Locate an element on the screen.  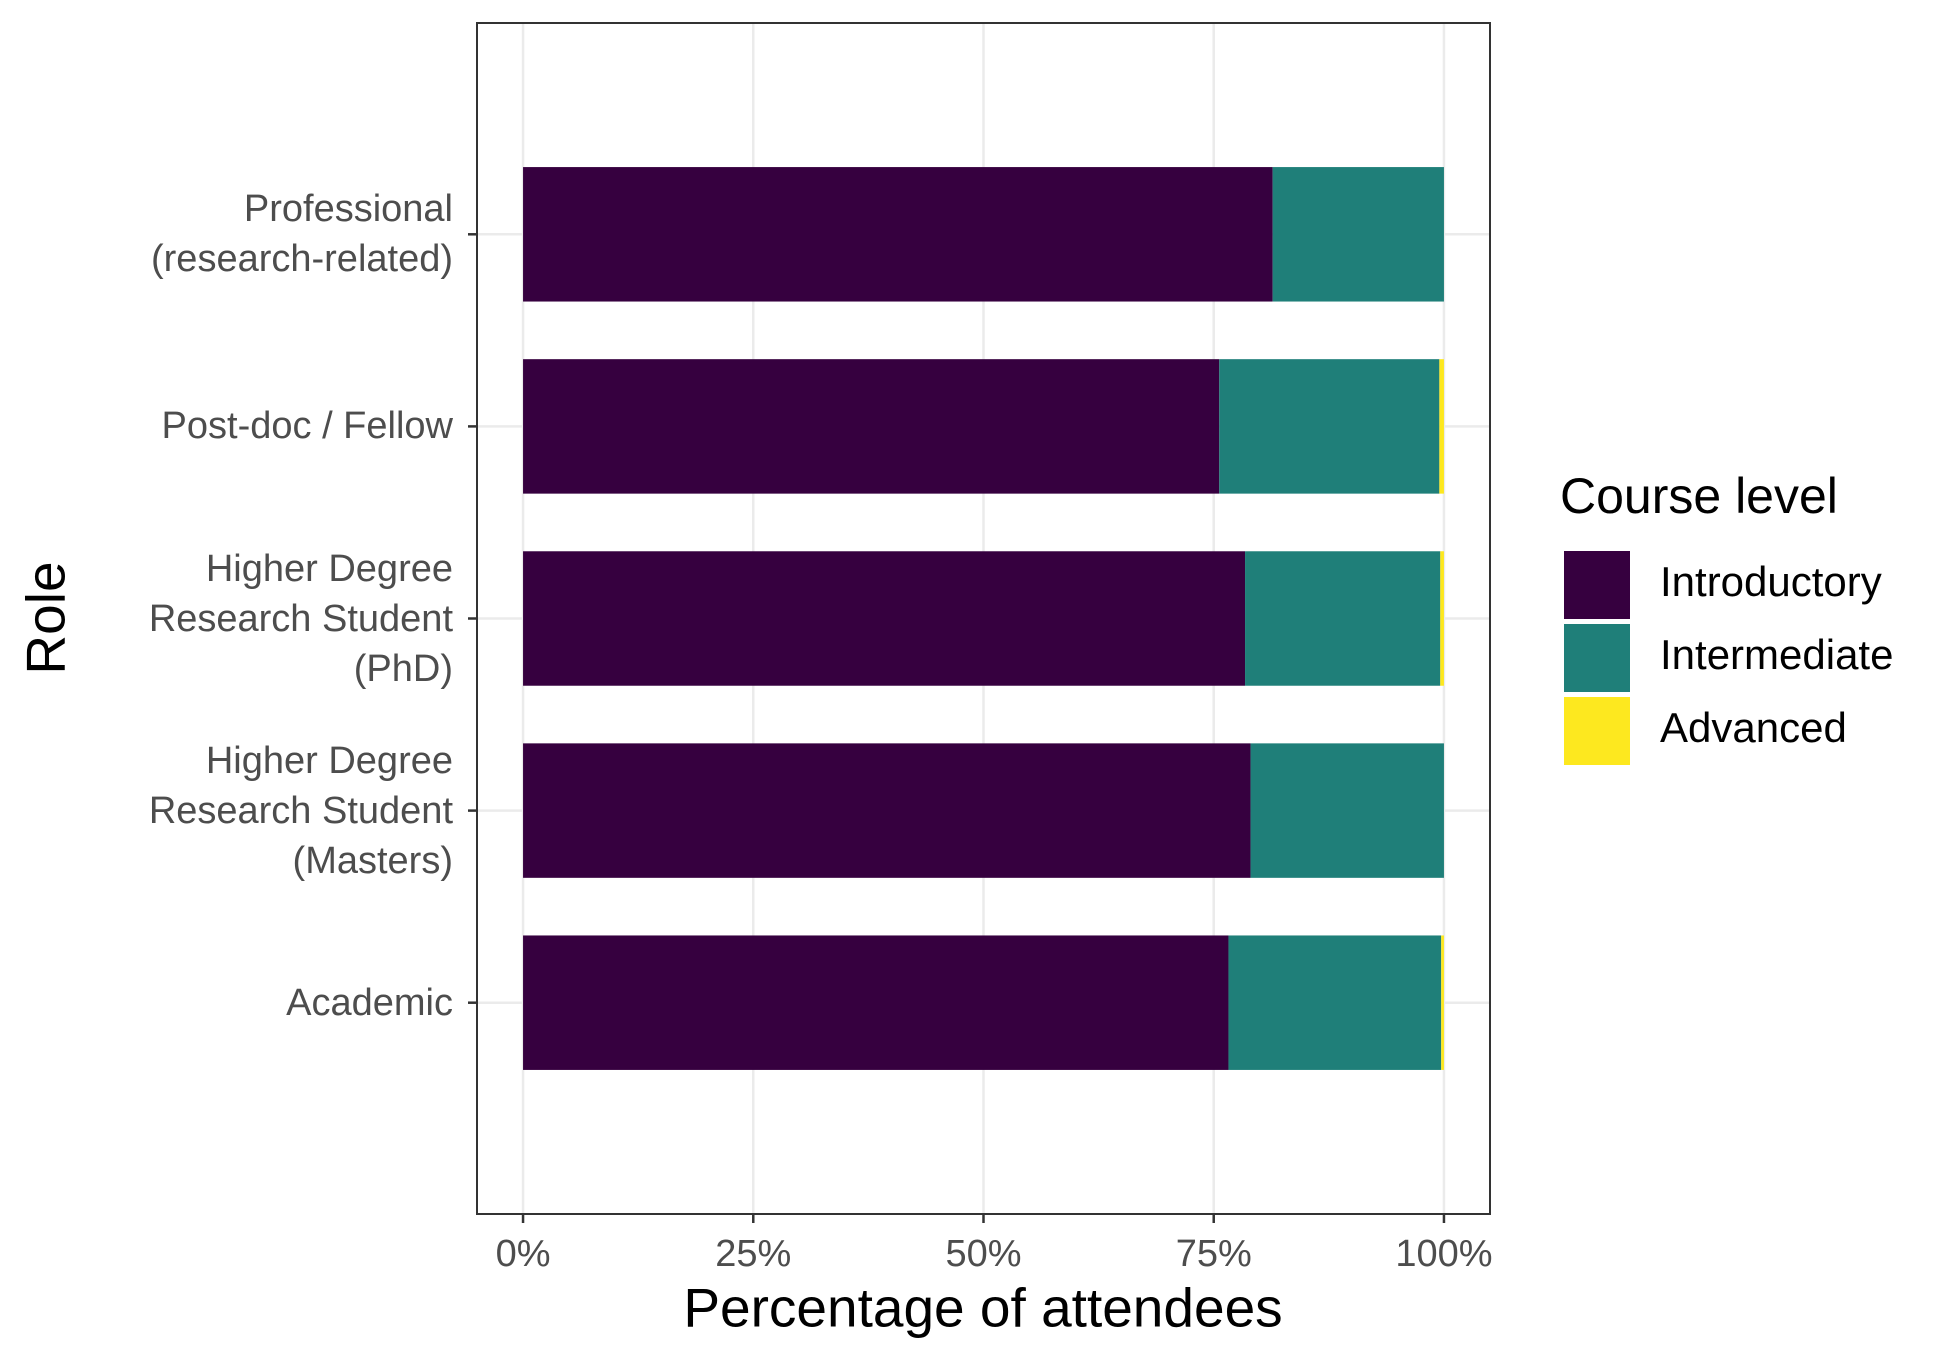
legend-label: Advanced is located at coordinates (1753, 727).